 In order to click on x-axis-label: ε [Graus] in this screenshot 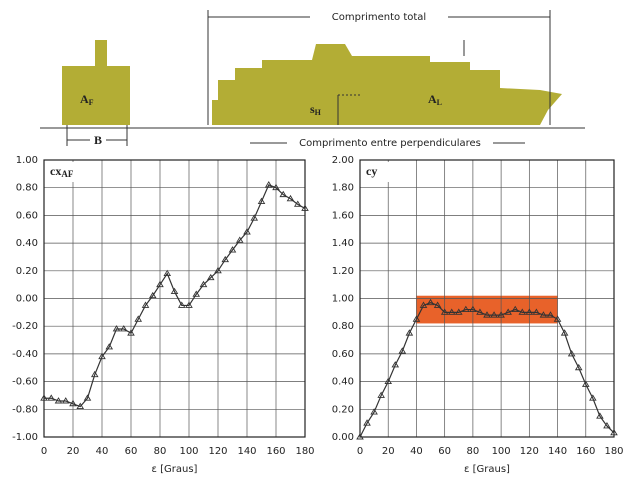, I will do `click(487, 469)`.